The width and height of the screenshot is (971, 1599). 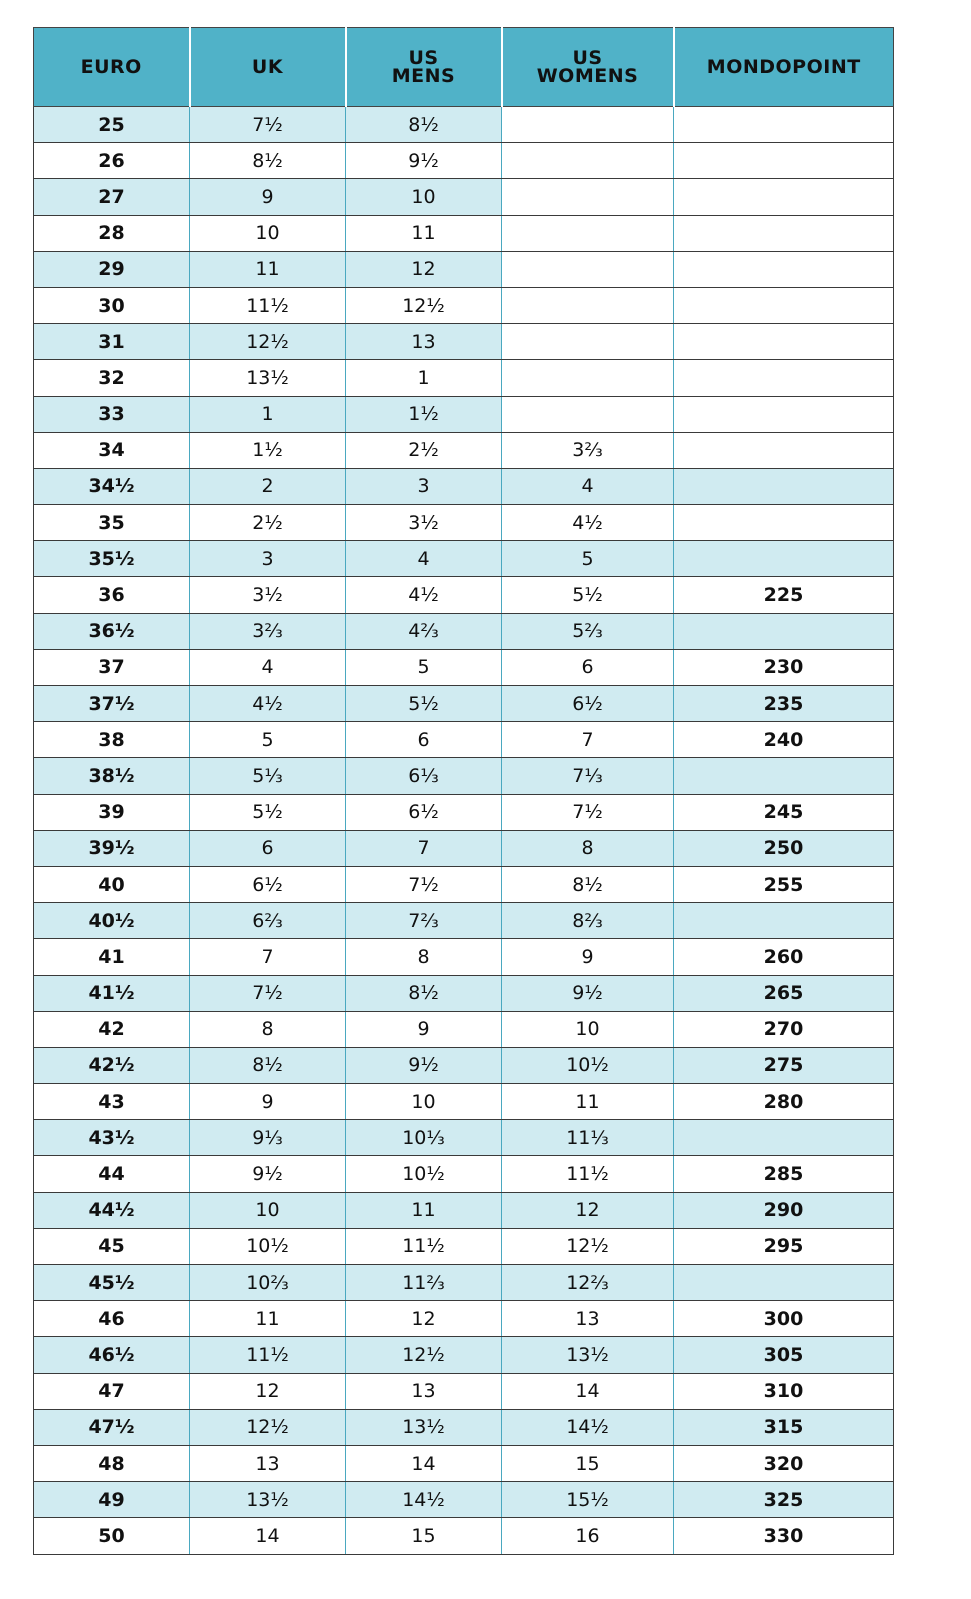 I want to click on table-row: 34½ 2 3 4, so click(x=463, y=487).